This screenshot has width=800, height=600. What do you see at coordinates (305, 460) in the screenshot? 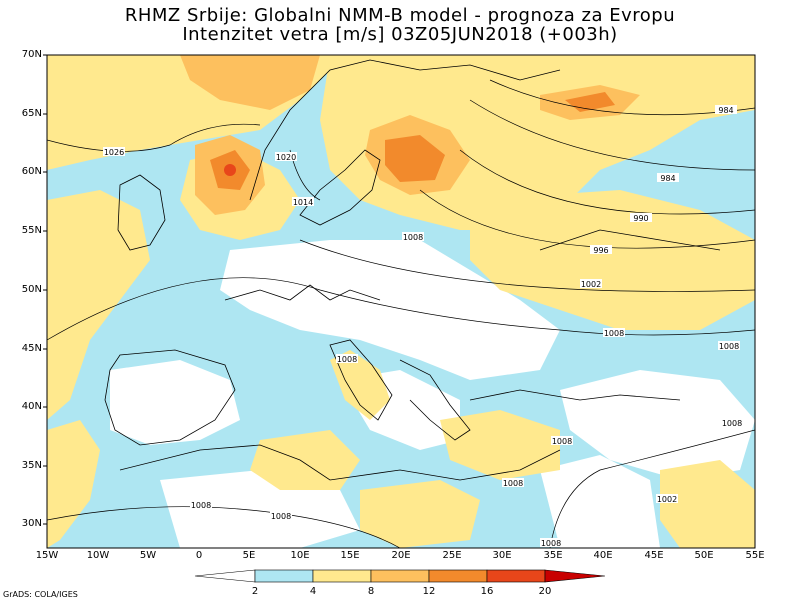
I see `wind-area-sahara` at bounding box center [305, 460].